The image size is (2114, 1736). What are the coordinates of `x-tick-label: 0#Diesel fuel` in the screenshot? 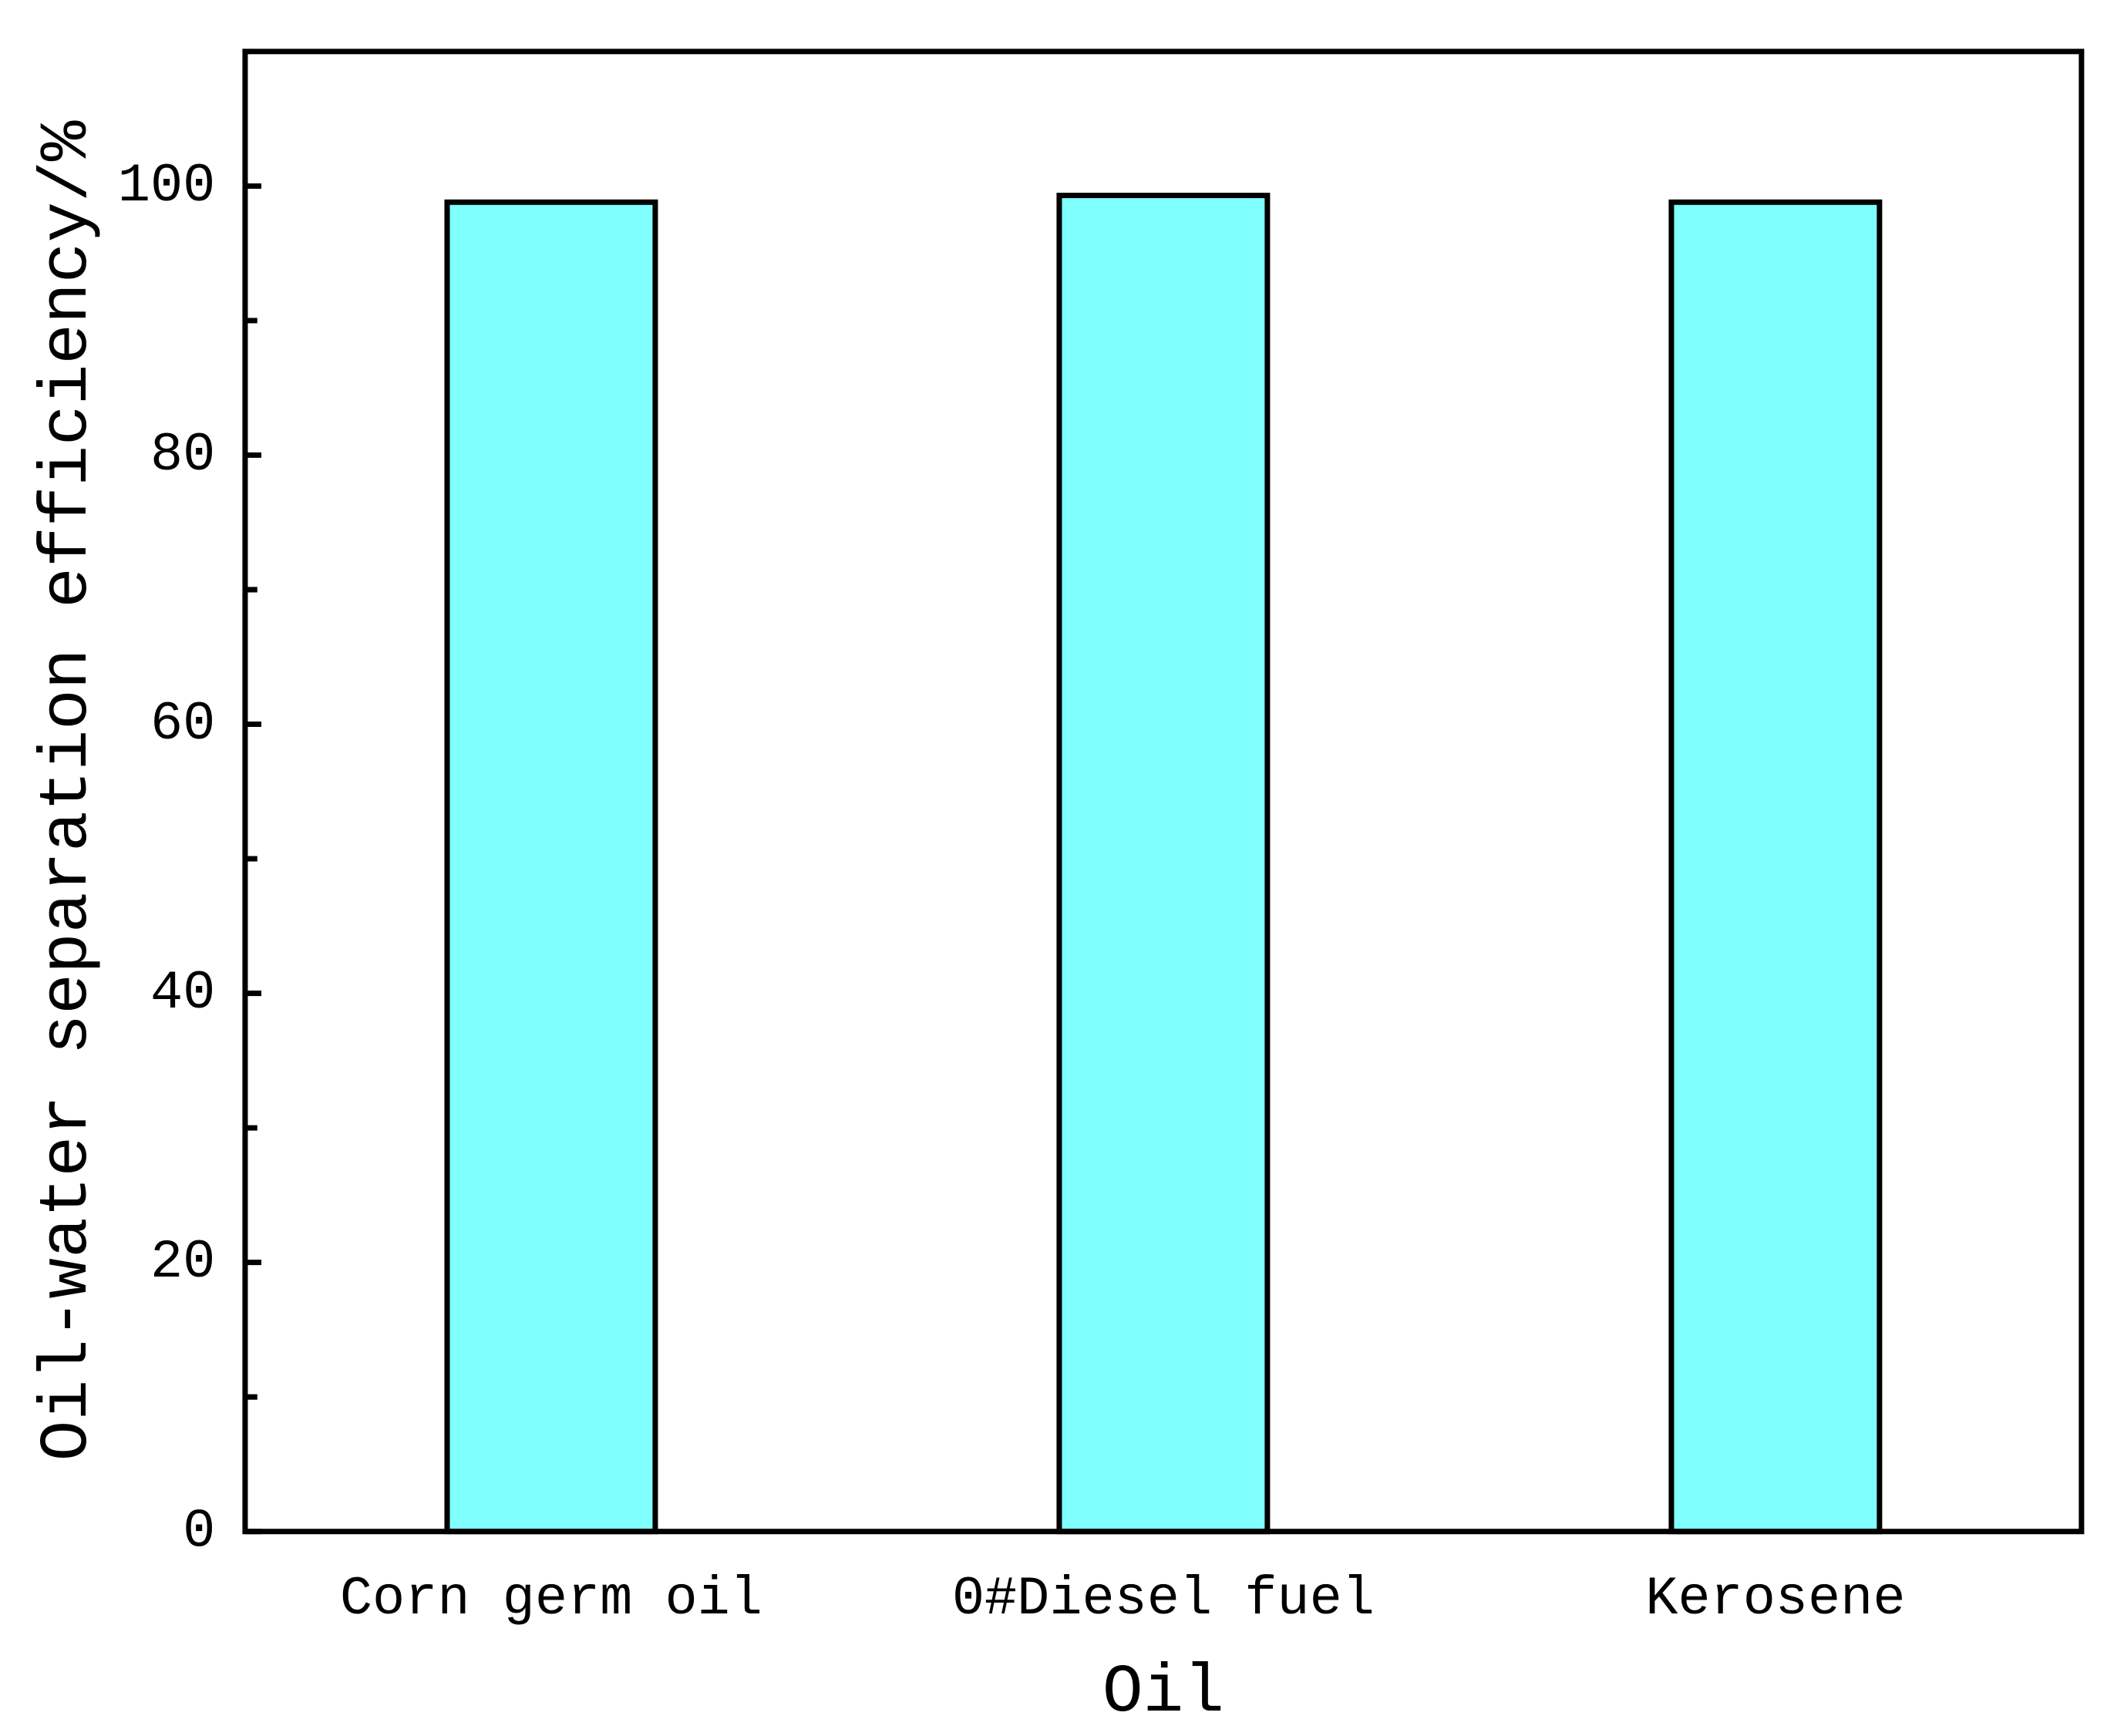 It's located at (1163, 1599).